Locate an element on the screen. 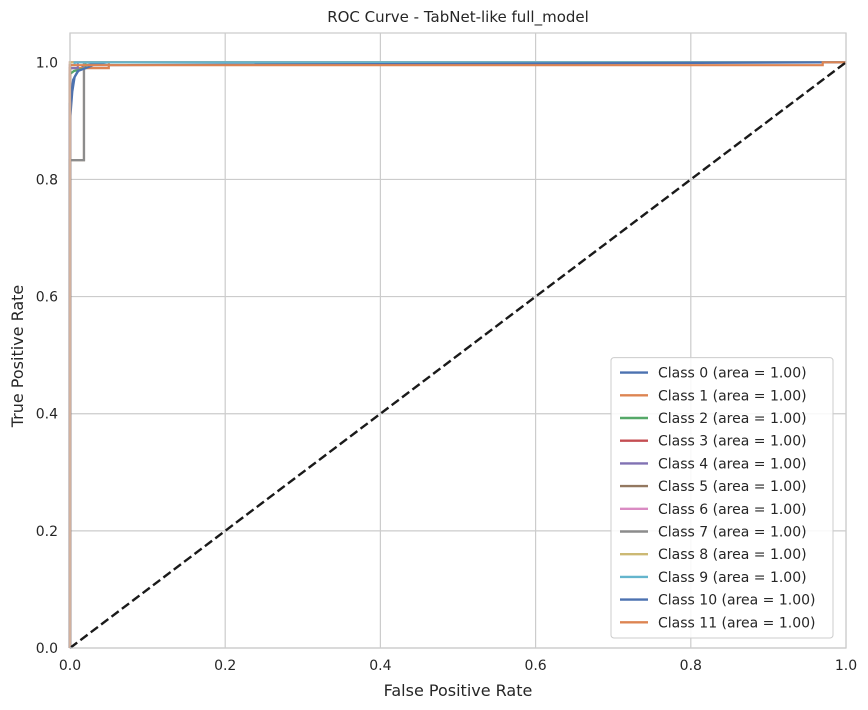 This screenshot has width=868, height=710. legend-entry-class-10: Class 10 (area = 1.00) is located at coordinates (718, 601).